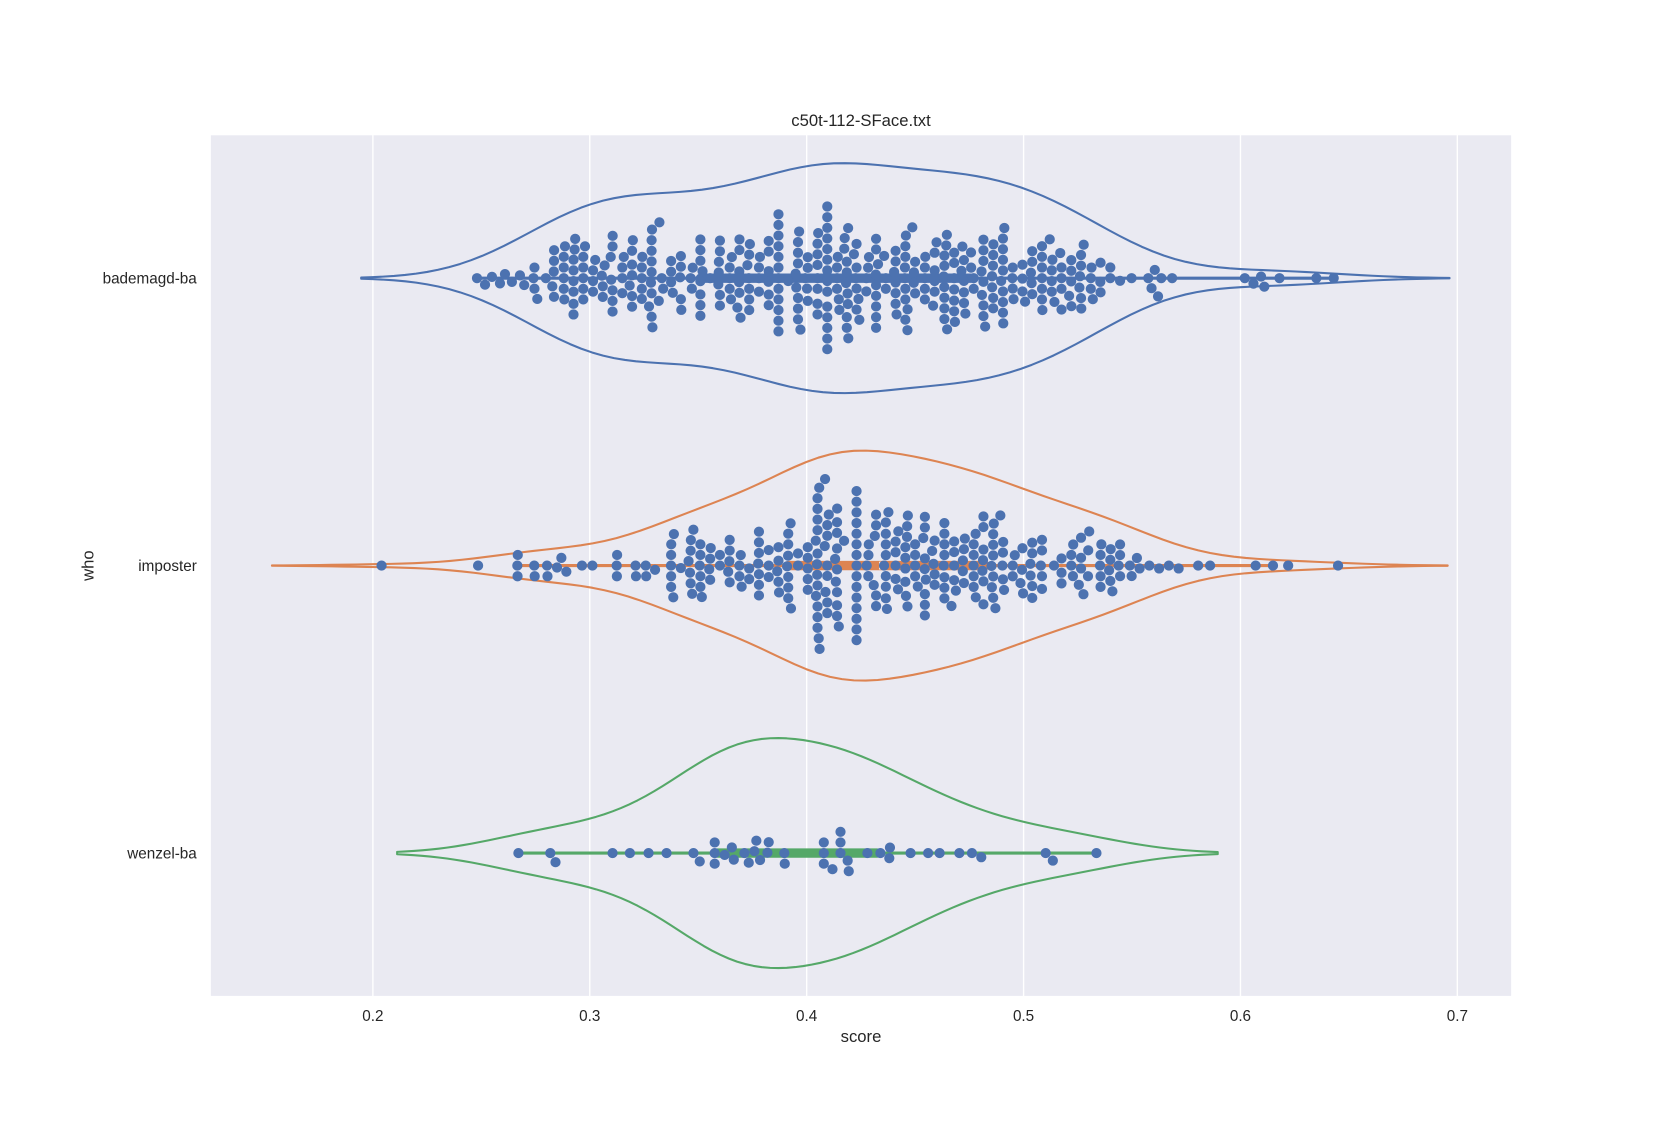 The height and width of the screenshot is (1125, 1680). I want to click on svg-text: 0.6, so click(1240, 1016).